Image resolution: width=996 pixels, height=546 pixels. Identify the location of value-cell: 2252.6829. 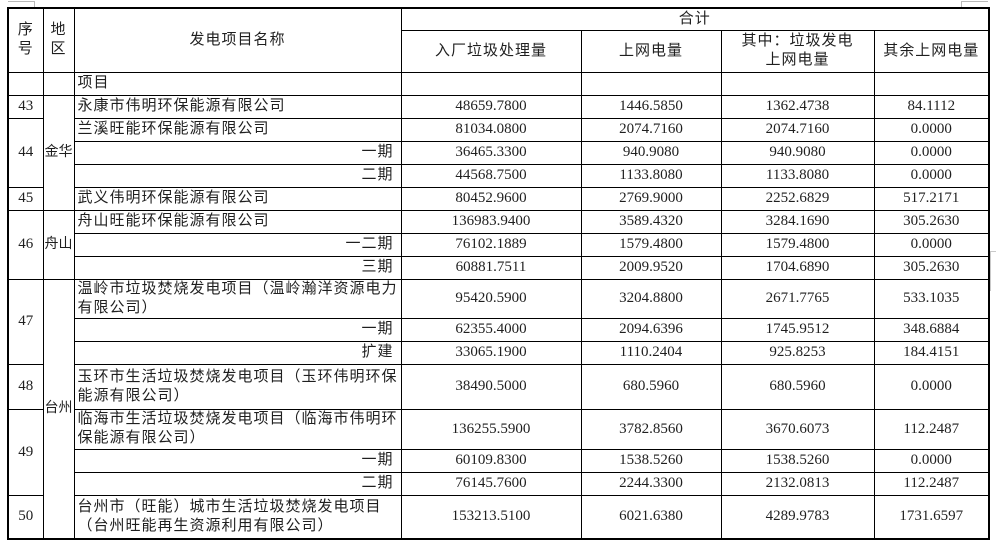
(797, 198).